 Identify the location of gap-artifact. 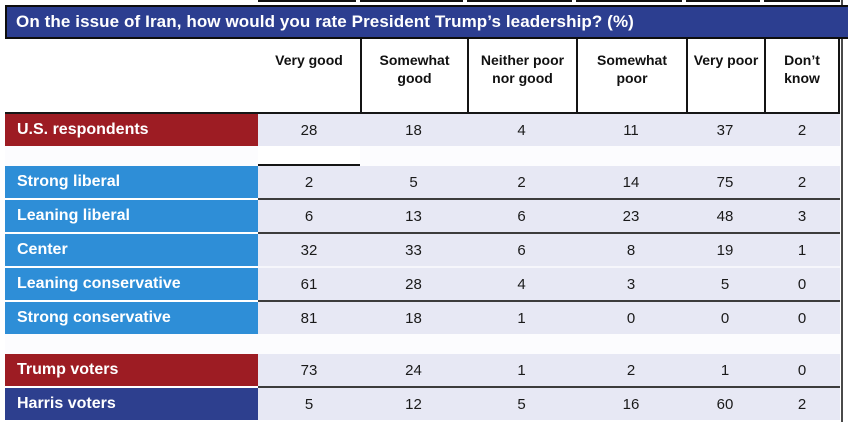
(309, 156).